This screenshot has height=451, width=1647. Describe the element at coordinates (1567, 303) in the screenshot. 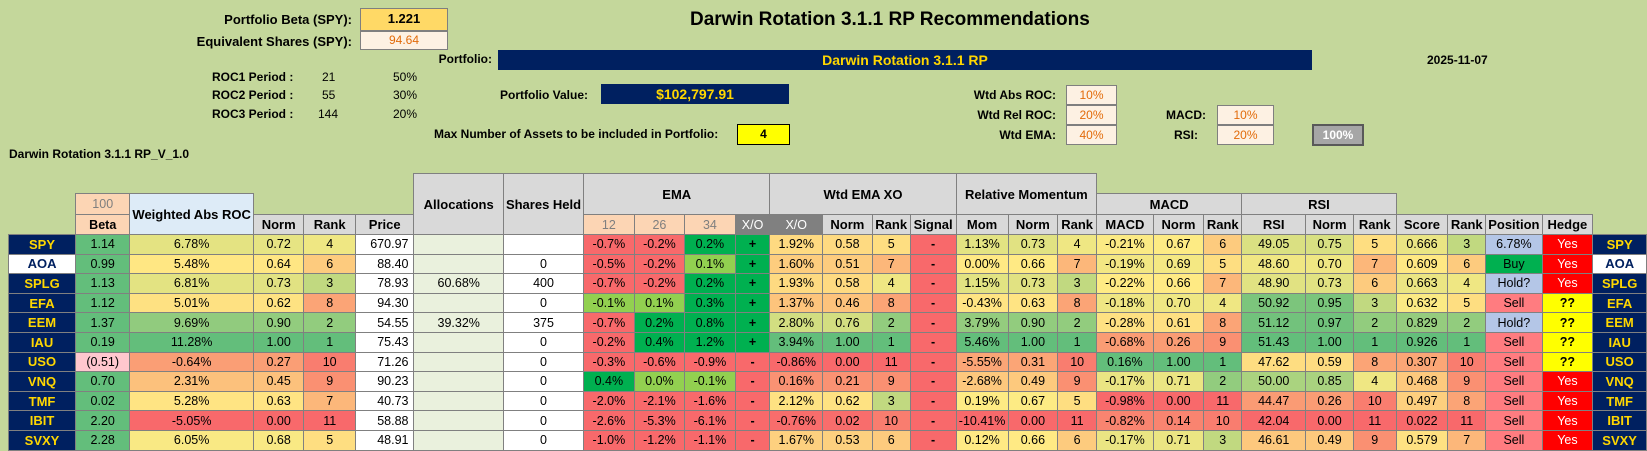

I see `hedge-cell: ??` at that location.